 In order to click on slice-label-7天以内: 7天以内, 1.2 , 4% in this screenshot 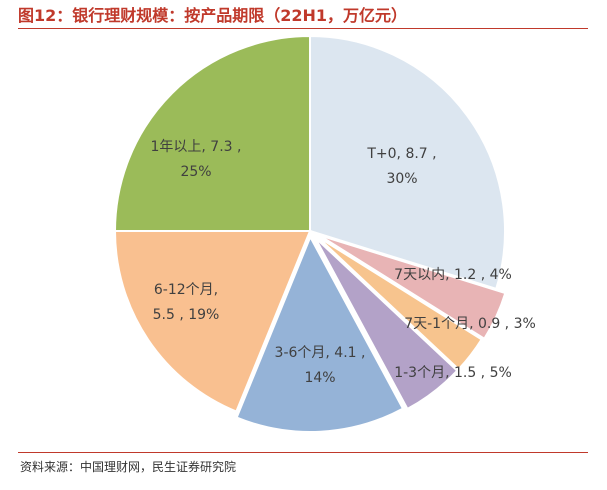, I will do `click(453, 275)`.